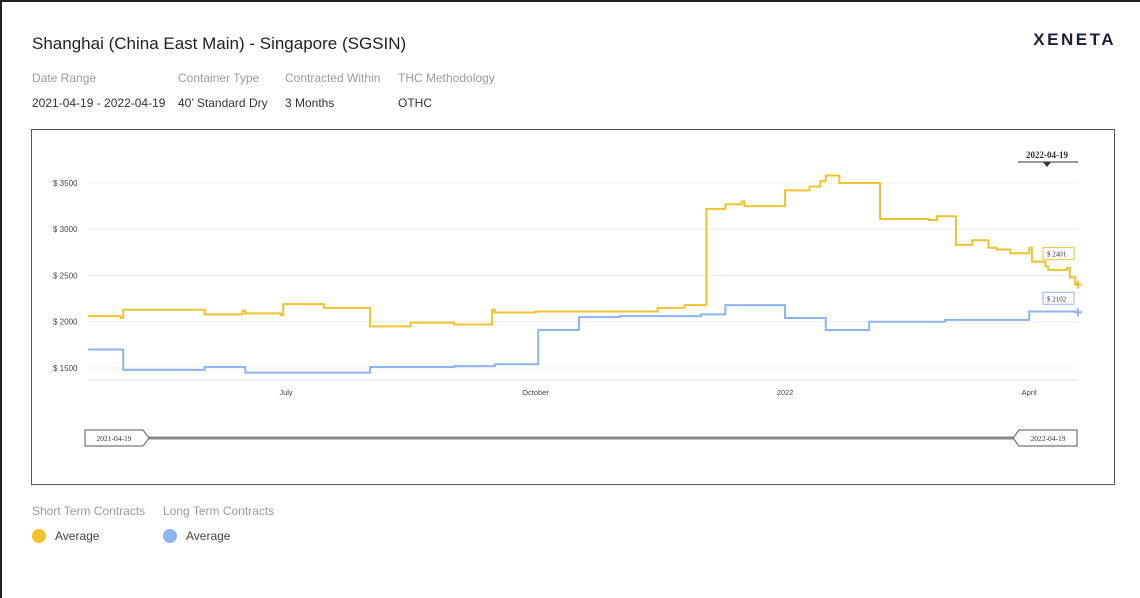  Describe the element at coordinates (1048, 438) in the screenshot. I see `navigator-end-handle-label: 2022-04-19` at that location.